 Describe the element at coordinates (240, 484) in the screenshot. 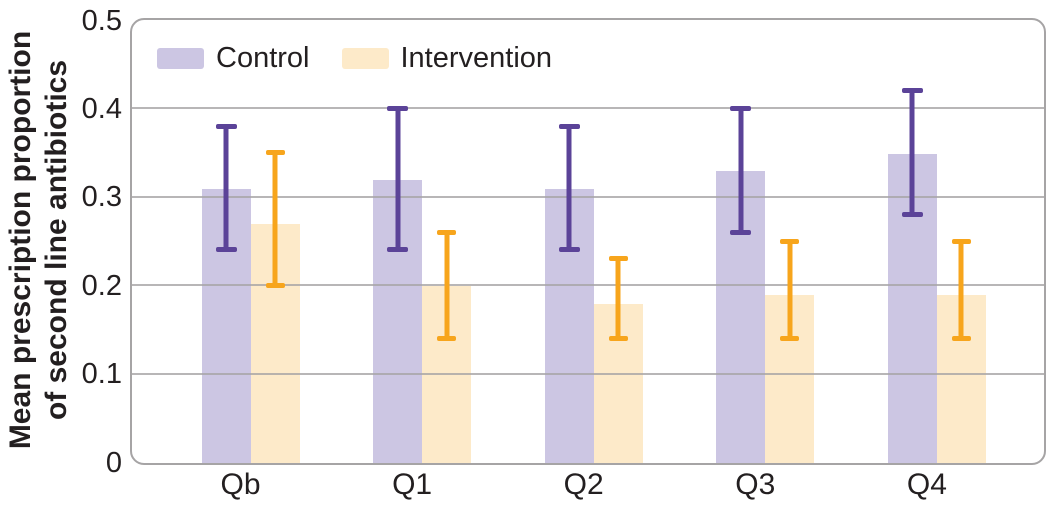

I see `x-tick-label-qb: Qb` at that location.